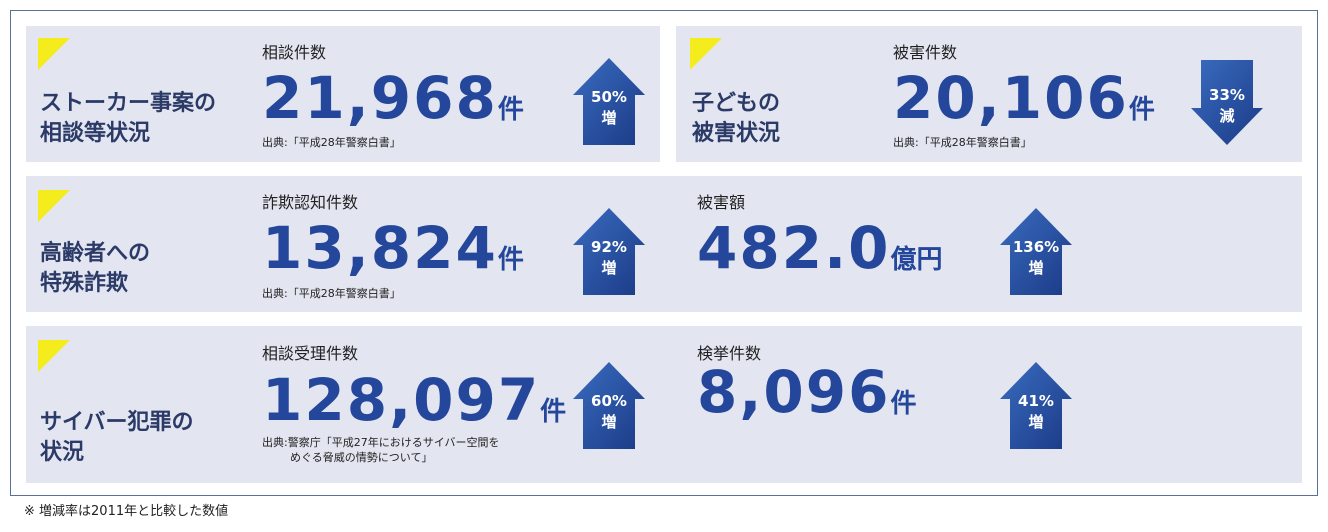  Describe the element at coordinates (925, 52) in the screenshot. I see `stat-label: 被害件数` at that location.